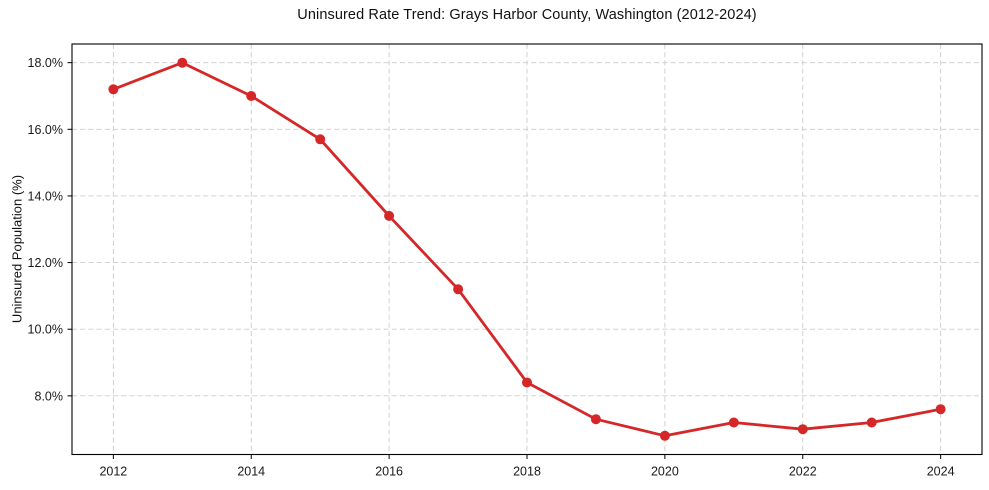 The image size is (989, 490). What do you see at coordinates (665, 472) in the screenshot?
I see `x-tick-label: 2020` at bounding box center [665, 472].